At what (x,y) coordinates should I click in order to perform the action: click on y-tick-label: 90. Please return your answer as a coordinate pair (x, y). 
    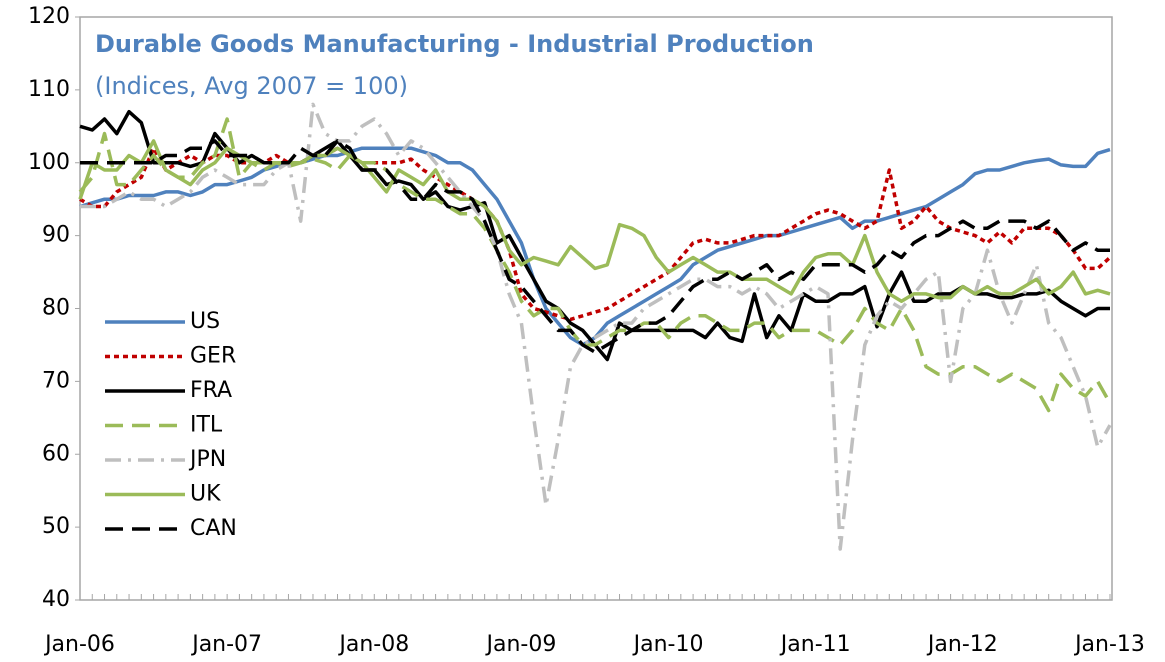
    Looking at the image, I should click on (56, 235).